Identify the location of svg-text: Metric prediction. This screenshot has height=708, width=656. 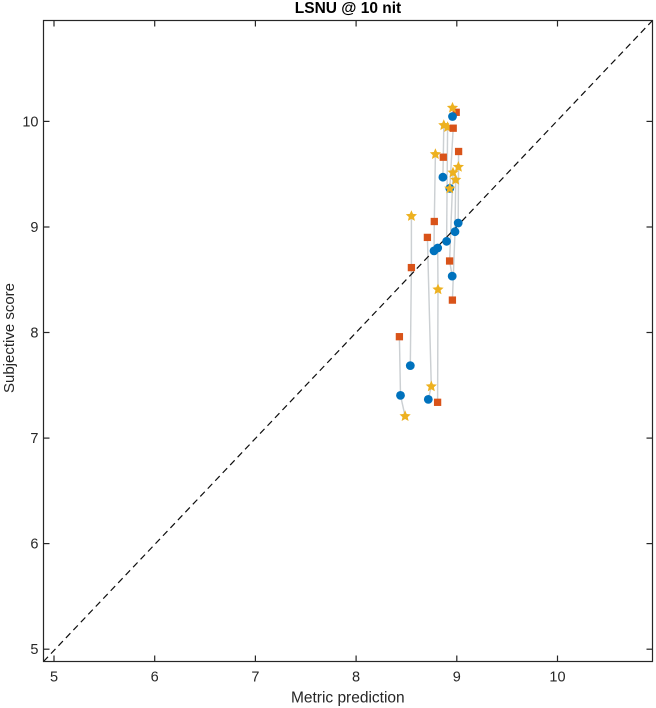
(348, 698).